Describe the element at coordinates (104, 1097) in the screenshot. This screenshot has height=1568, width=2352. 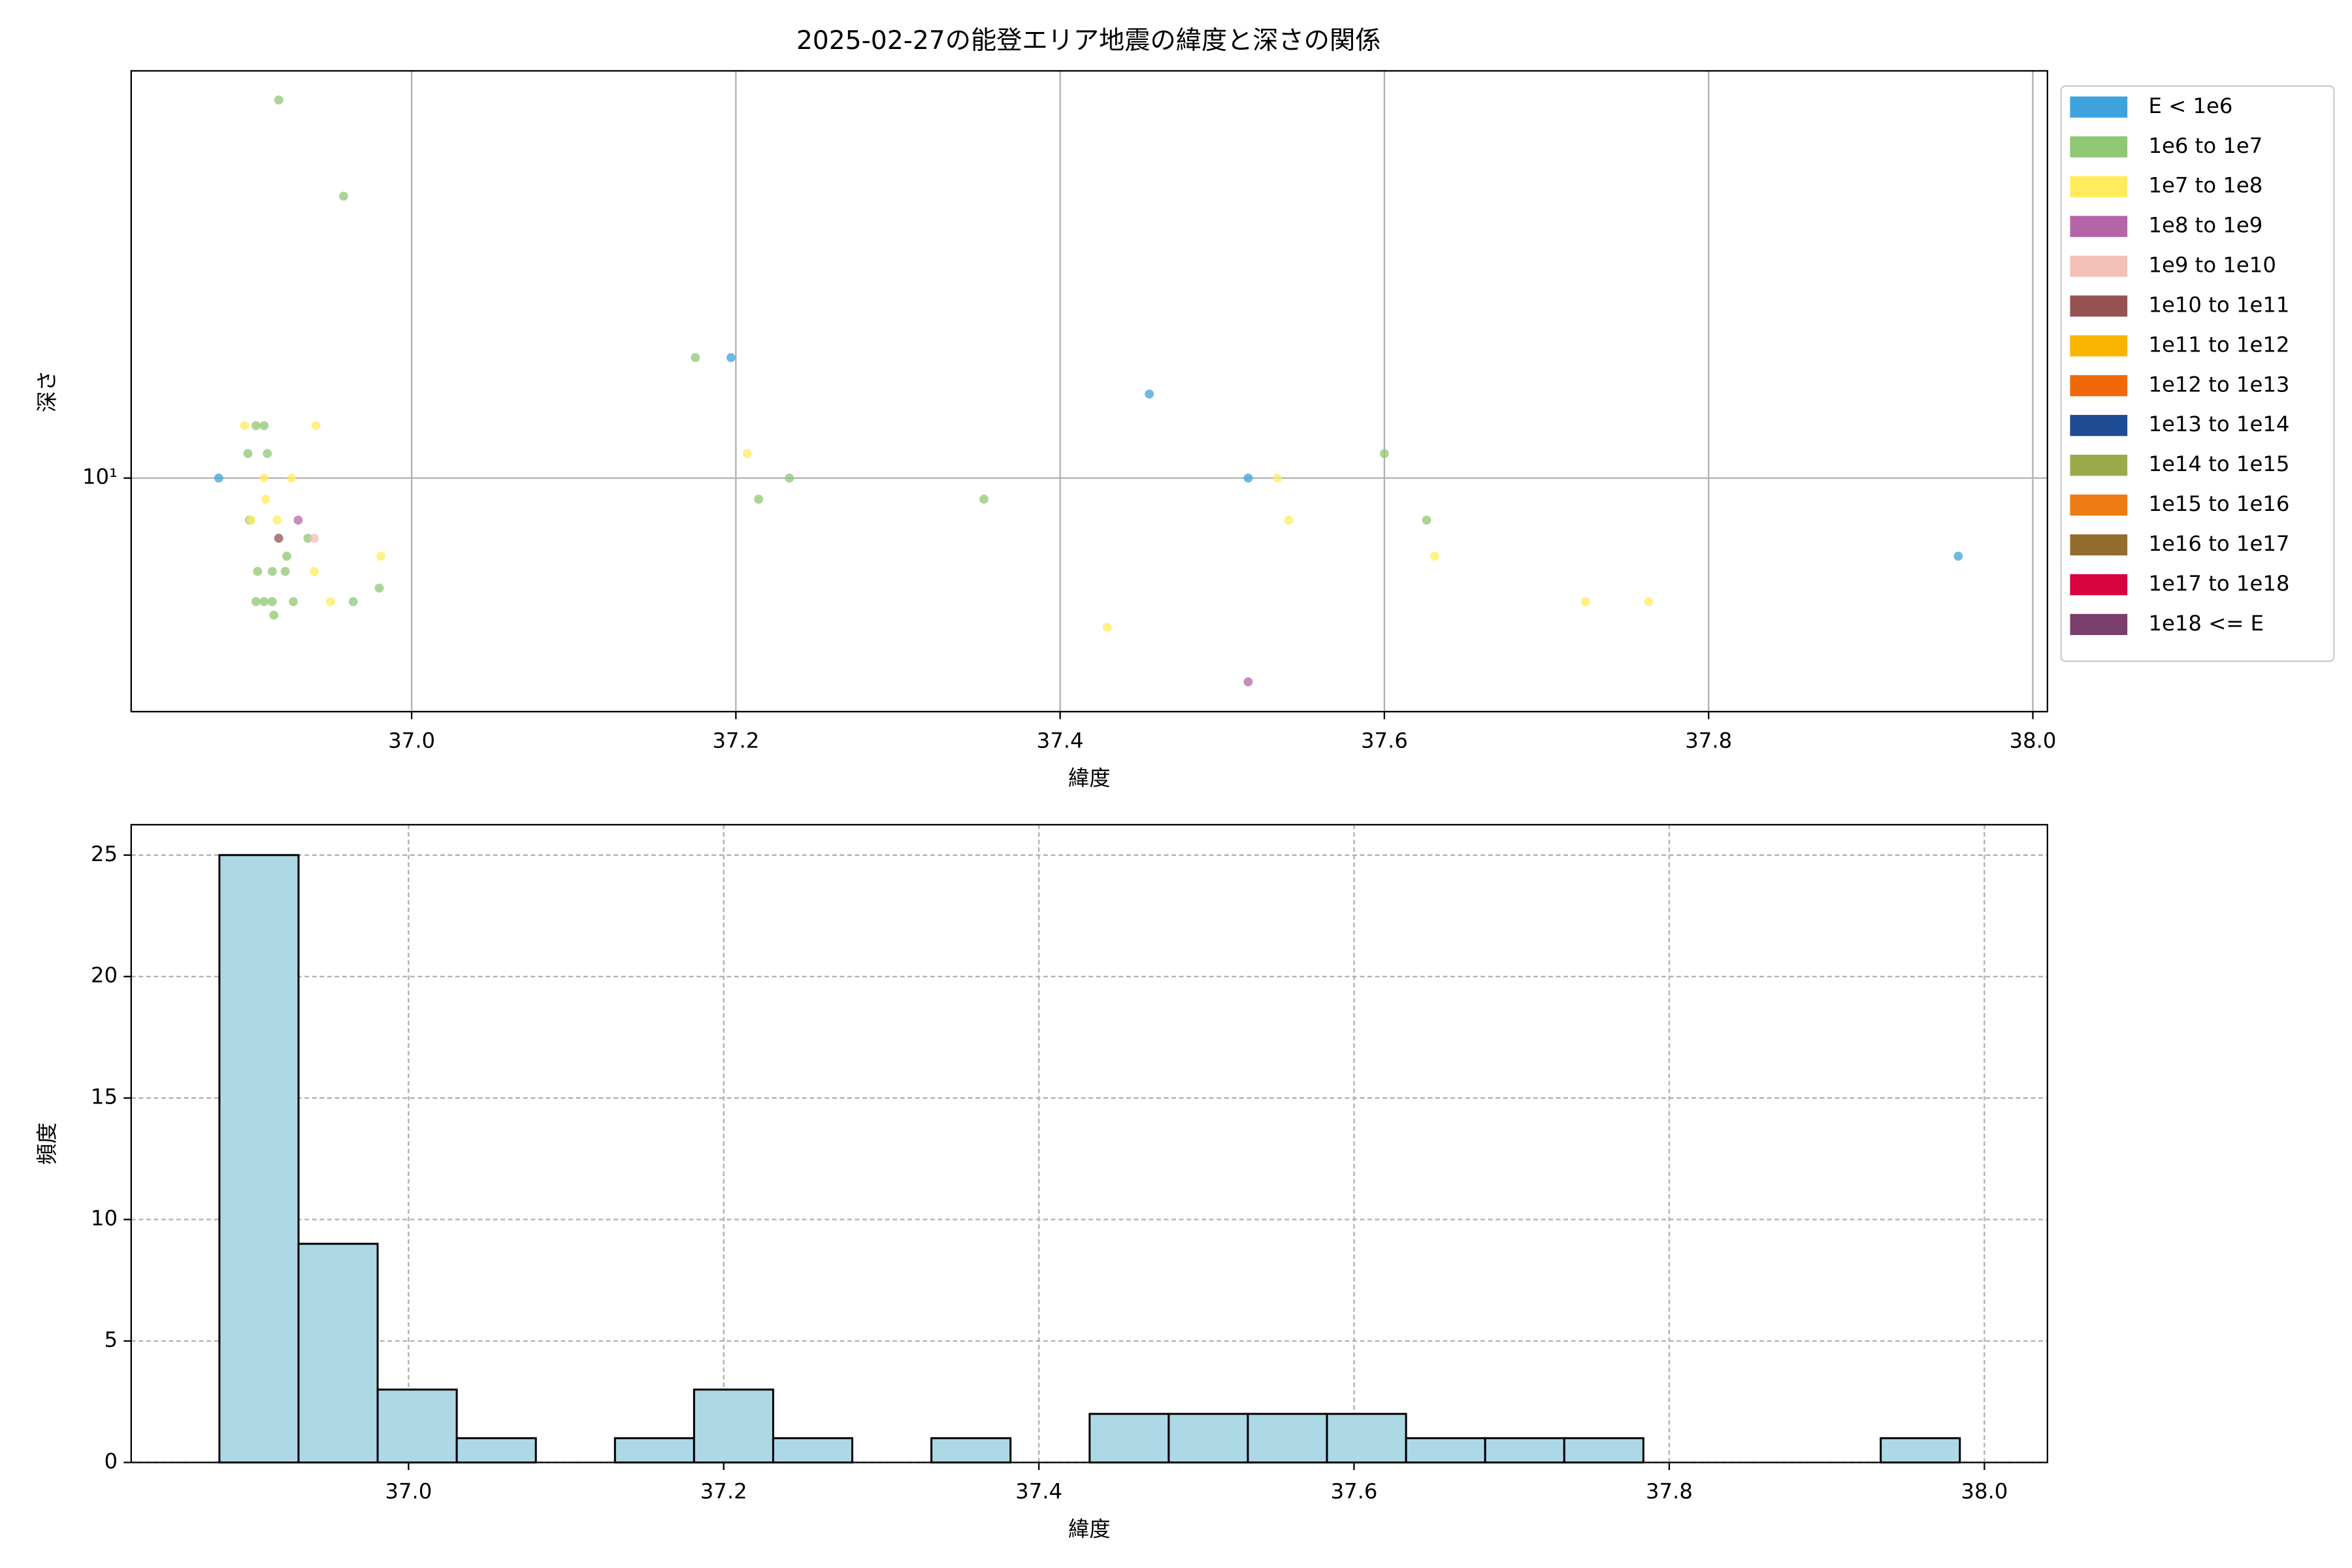
I see `y-tick-label: 15` at that location.